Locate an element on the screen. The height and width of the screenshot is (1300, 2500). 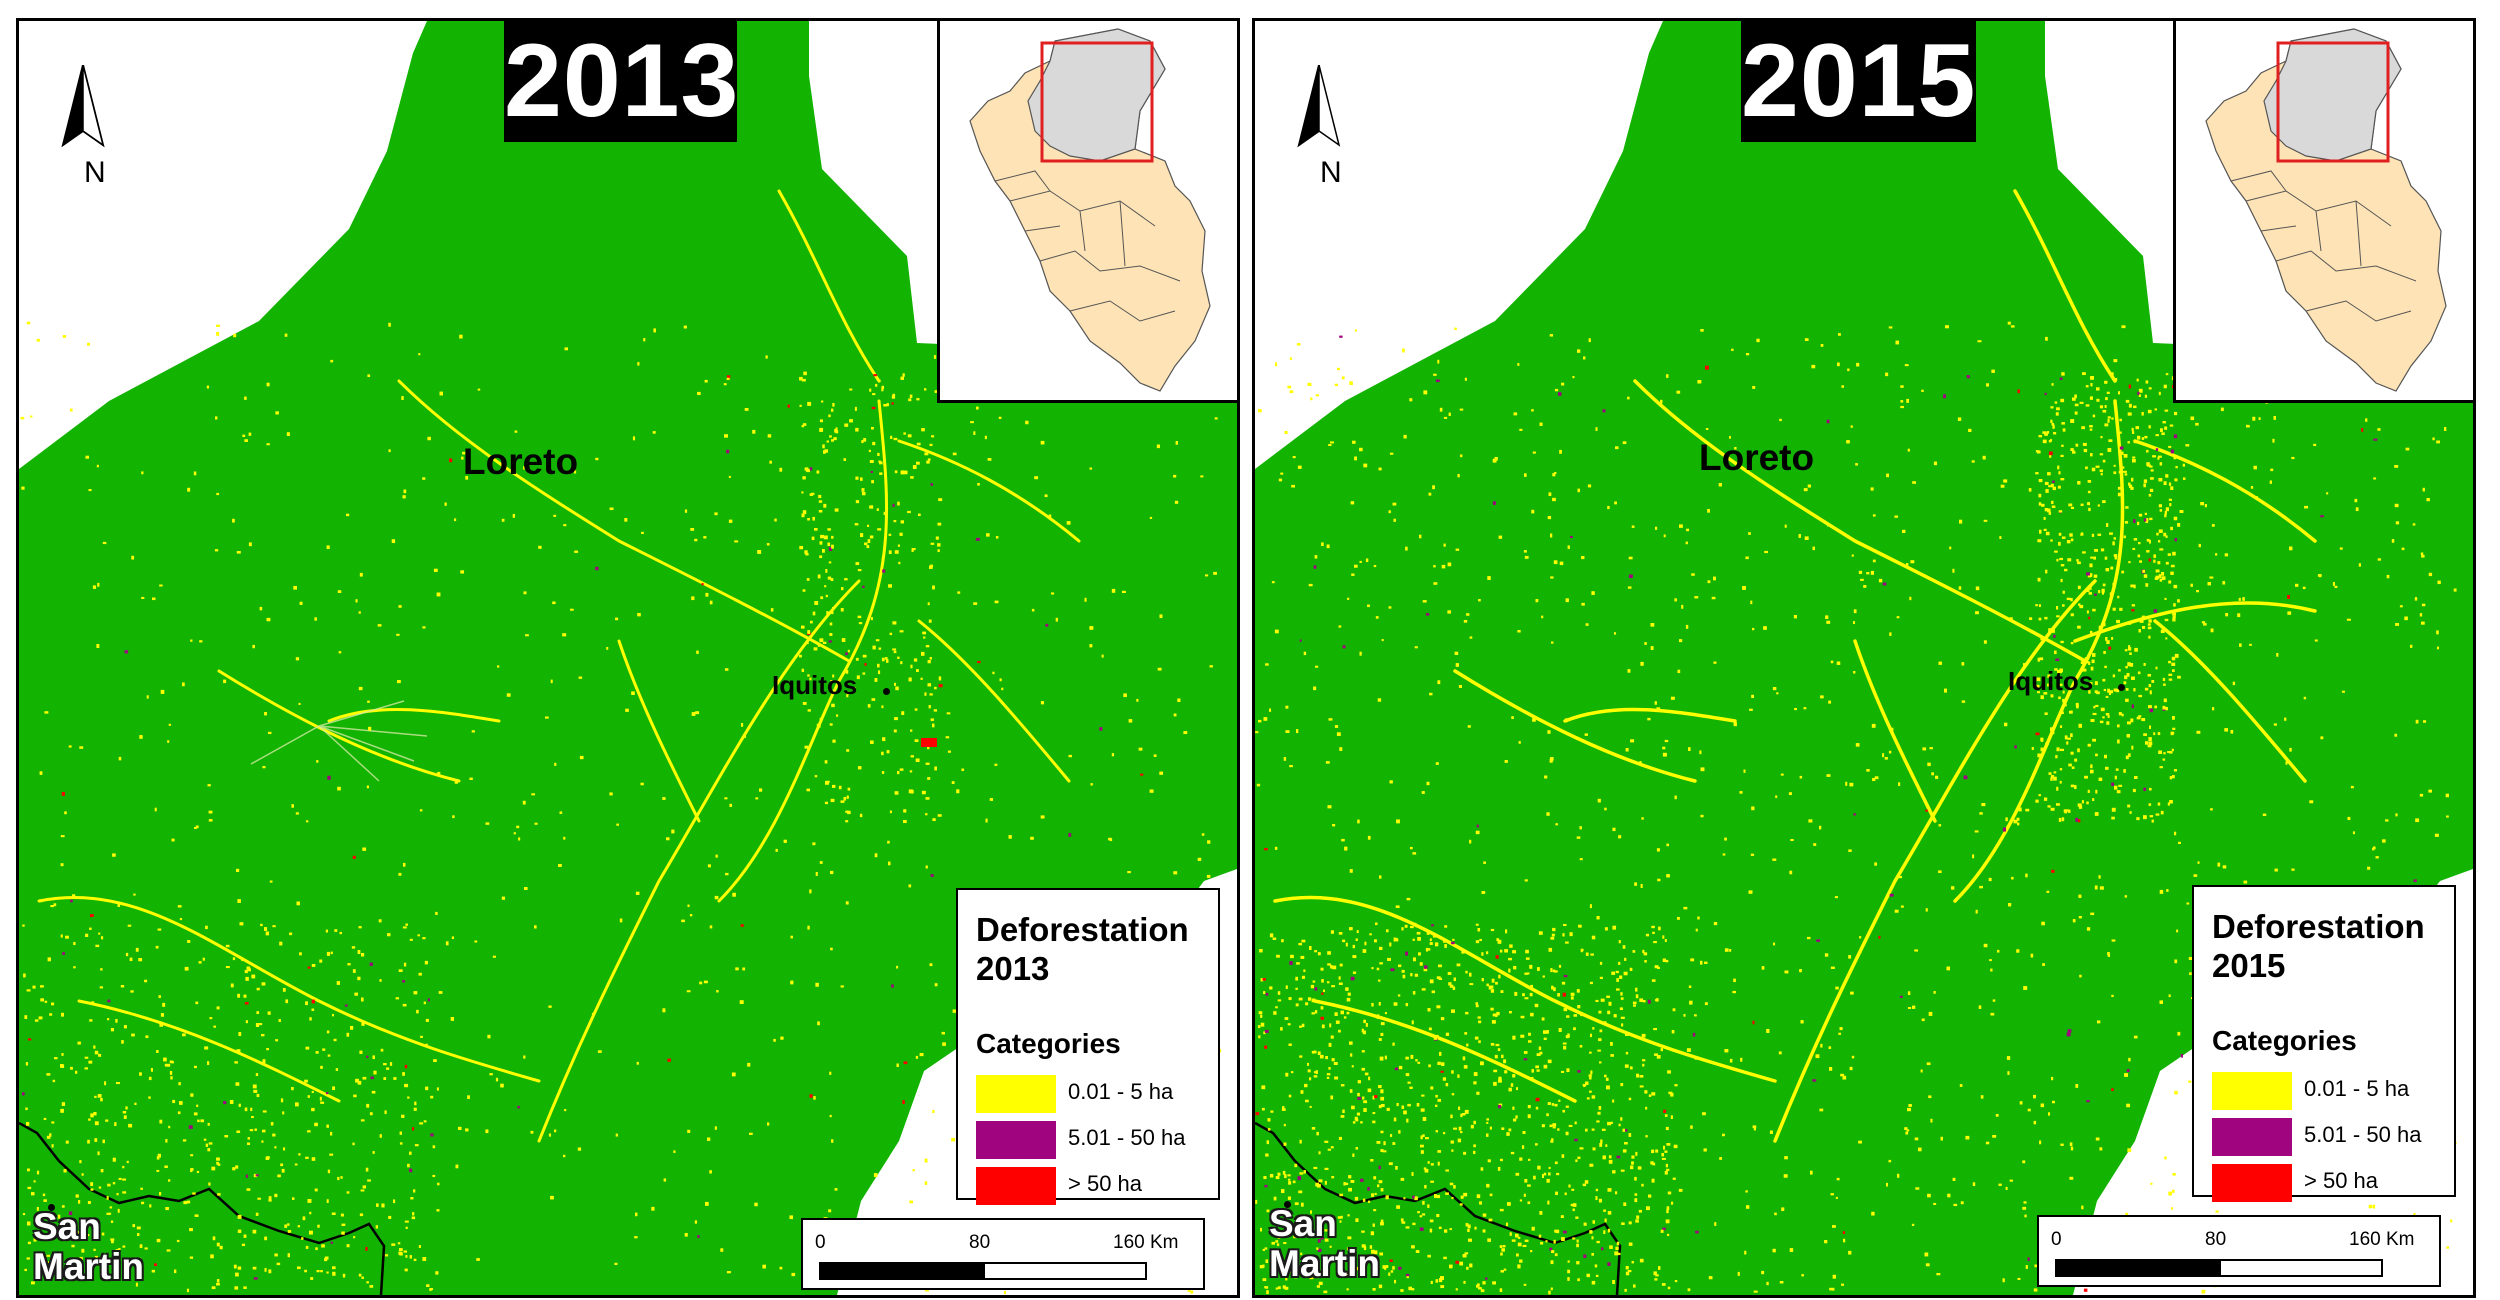
legend-swatch-large is located at coordinates (1016, 1186).